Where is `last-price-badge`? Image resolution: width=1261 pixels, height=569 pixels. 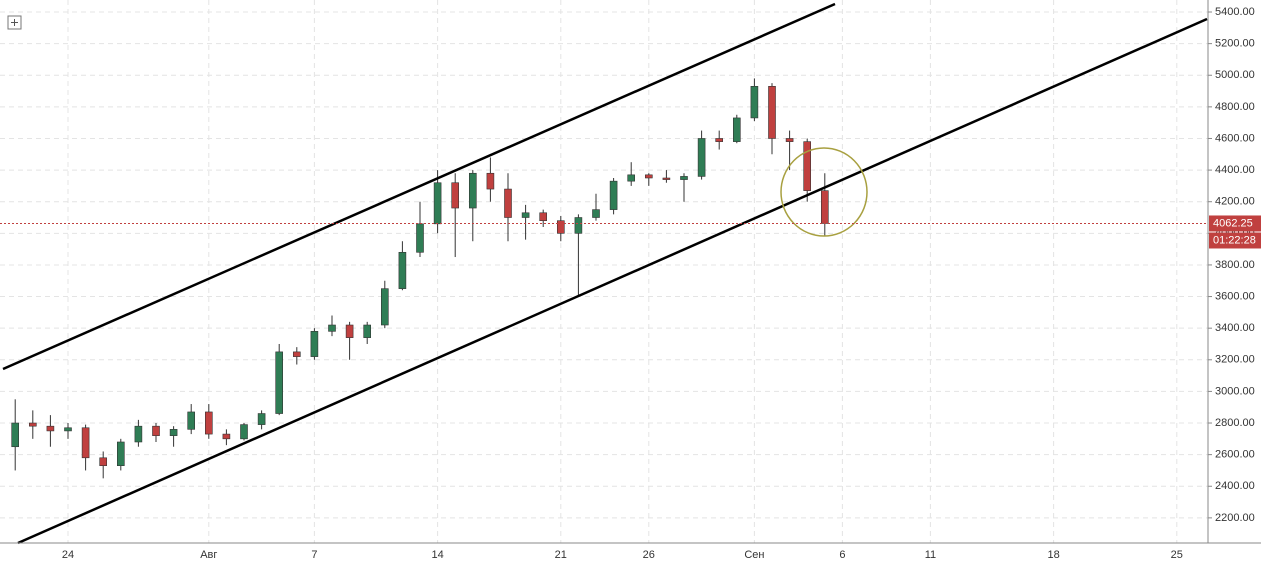 last-price-badge is located at coordinates (1235, 223).